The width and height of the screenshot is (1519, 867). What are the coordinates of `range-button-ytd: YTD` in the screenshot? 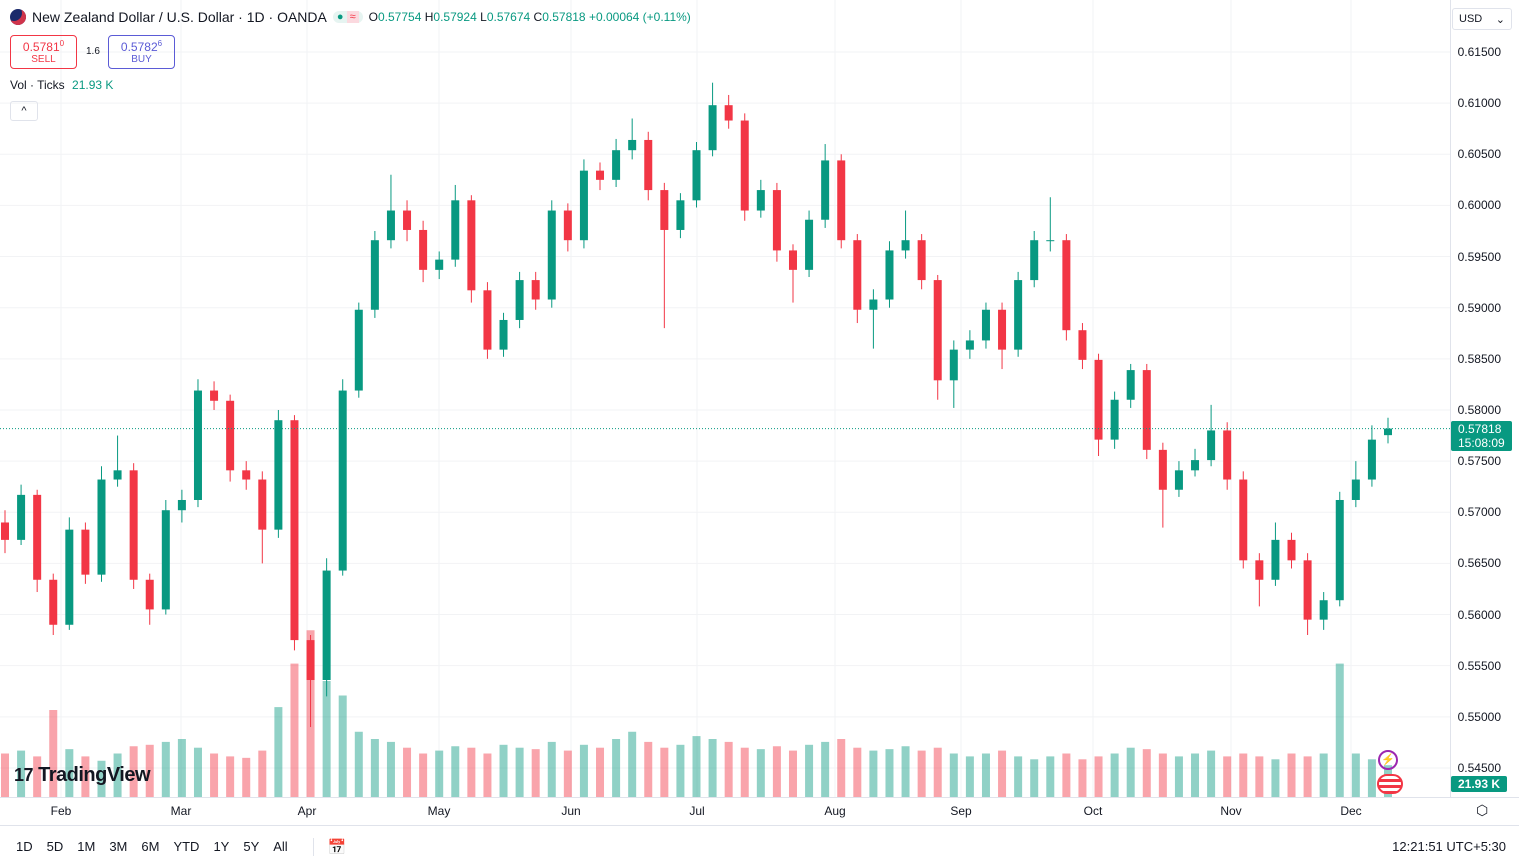 It's located at (186, 846).